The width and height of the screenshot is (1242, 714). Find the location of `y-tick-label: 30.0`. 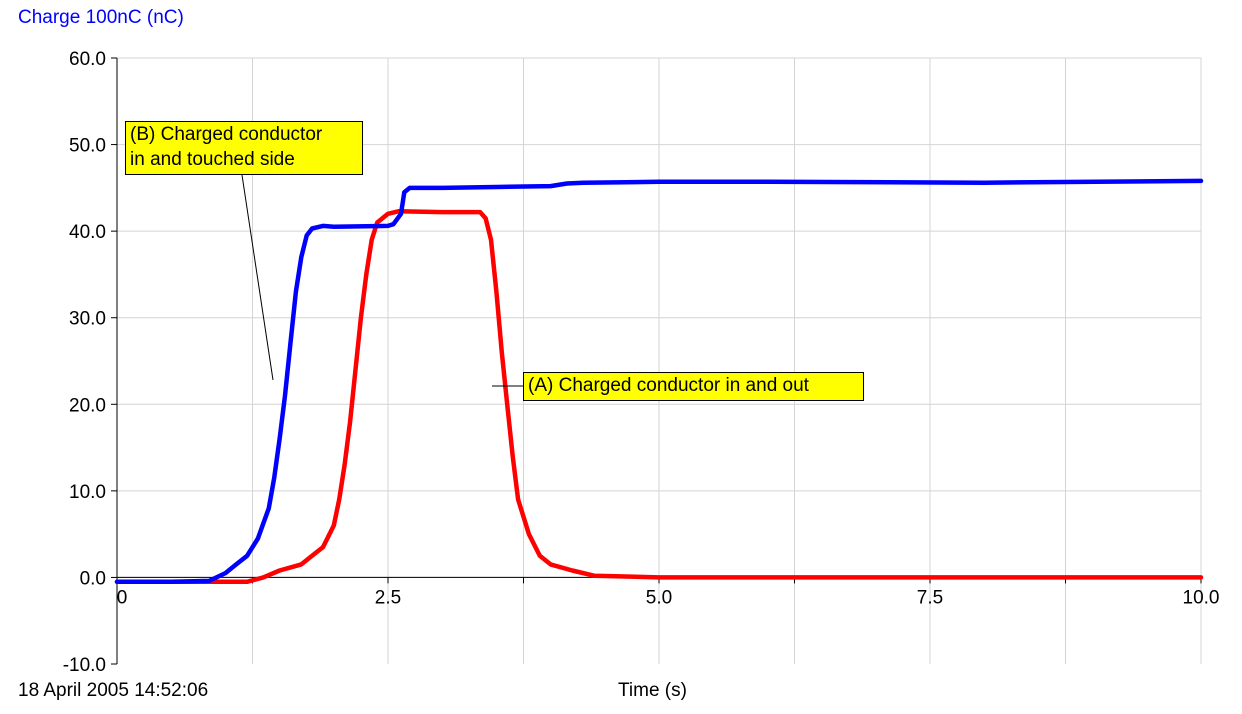

y-tick-label: 30.0 is located at coordinates (87, 319).